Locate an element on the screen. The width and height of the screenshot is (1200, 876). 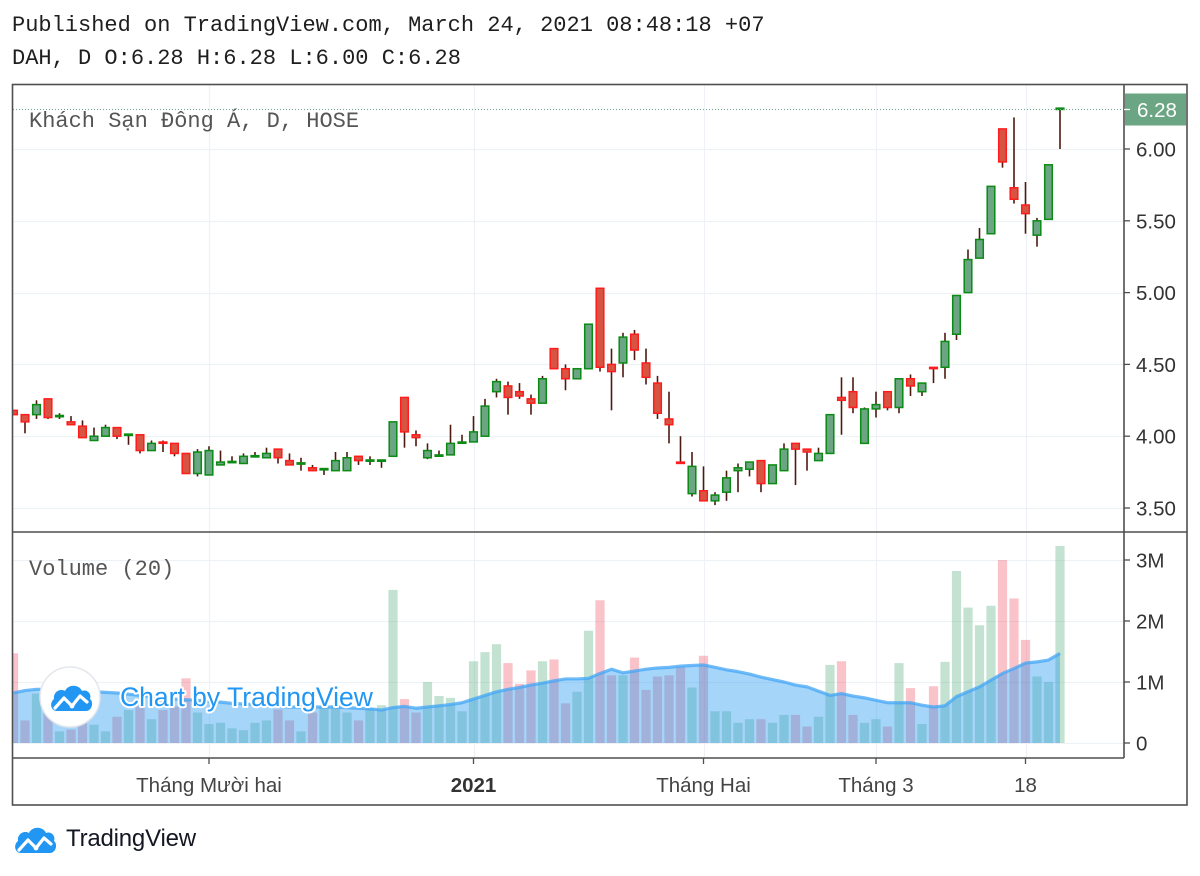
ohlc-close-value: 6.28 is located at coordinates (434, 58).